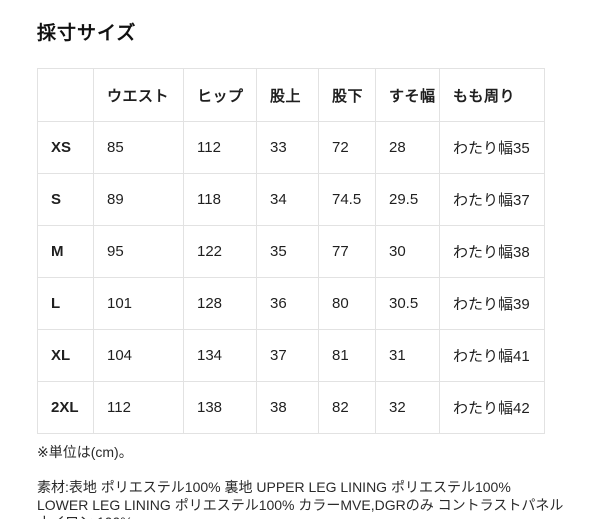  I want to click on hem-width-value: 32, so click(407, 407).